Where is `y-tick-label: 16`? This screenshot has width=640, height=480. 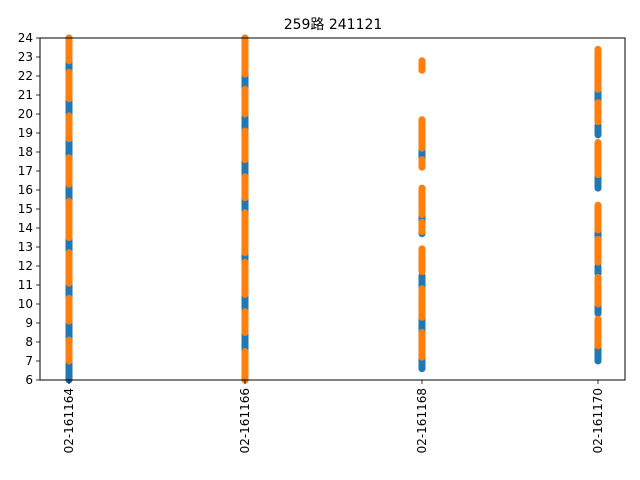 y-tick-label: 16 is located at coordinates (25, 190).